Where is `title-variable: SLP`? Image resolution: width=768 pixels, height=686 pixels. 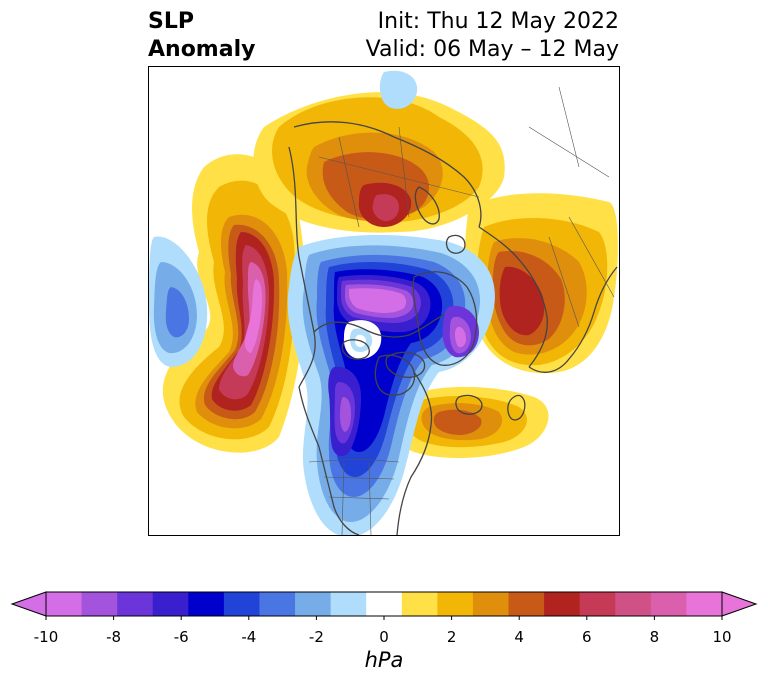 title-variable: SLP is located at coordinates (171, 21).